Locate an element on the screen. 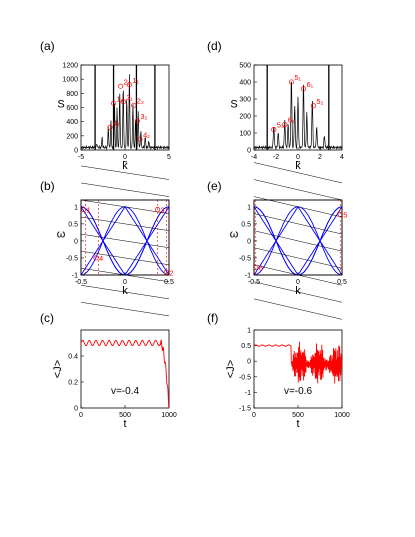 Image resolution: width=415 pixels, height=537 pixels. peak-marker-label: 4₁ is located at coordinates (116, 122).